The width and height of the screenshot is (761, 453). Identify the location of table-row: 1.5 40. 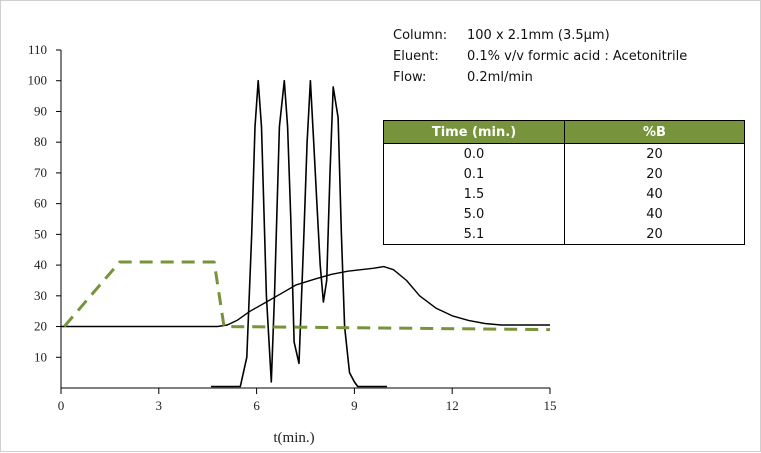
(564, 194).